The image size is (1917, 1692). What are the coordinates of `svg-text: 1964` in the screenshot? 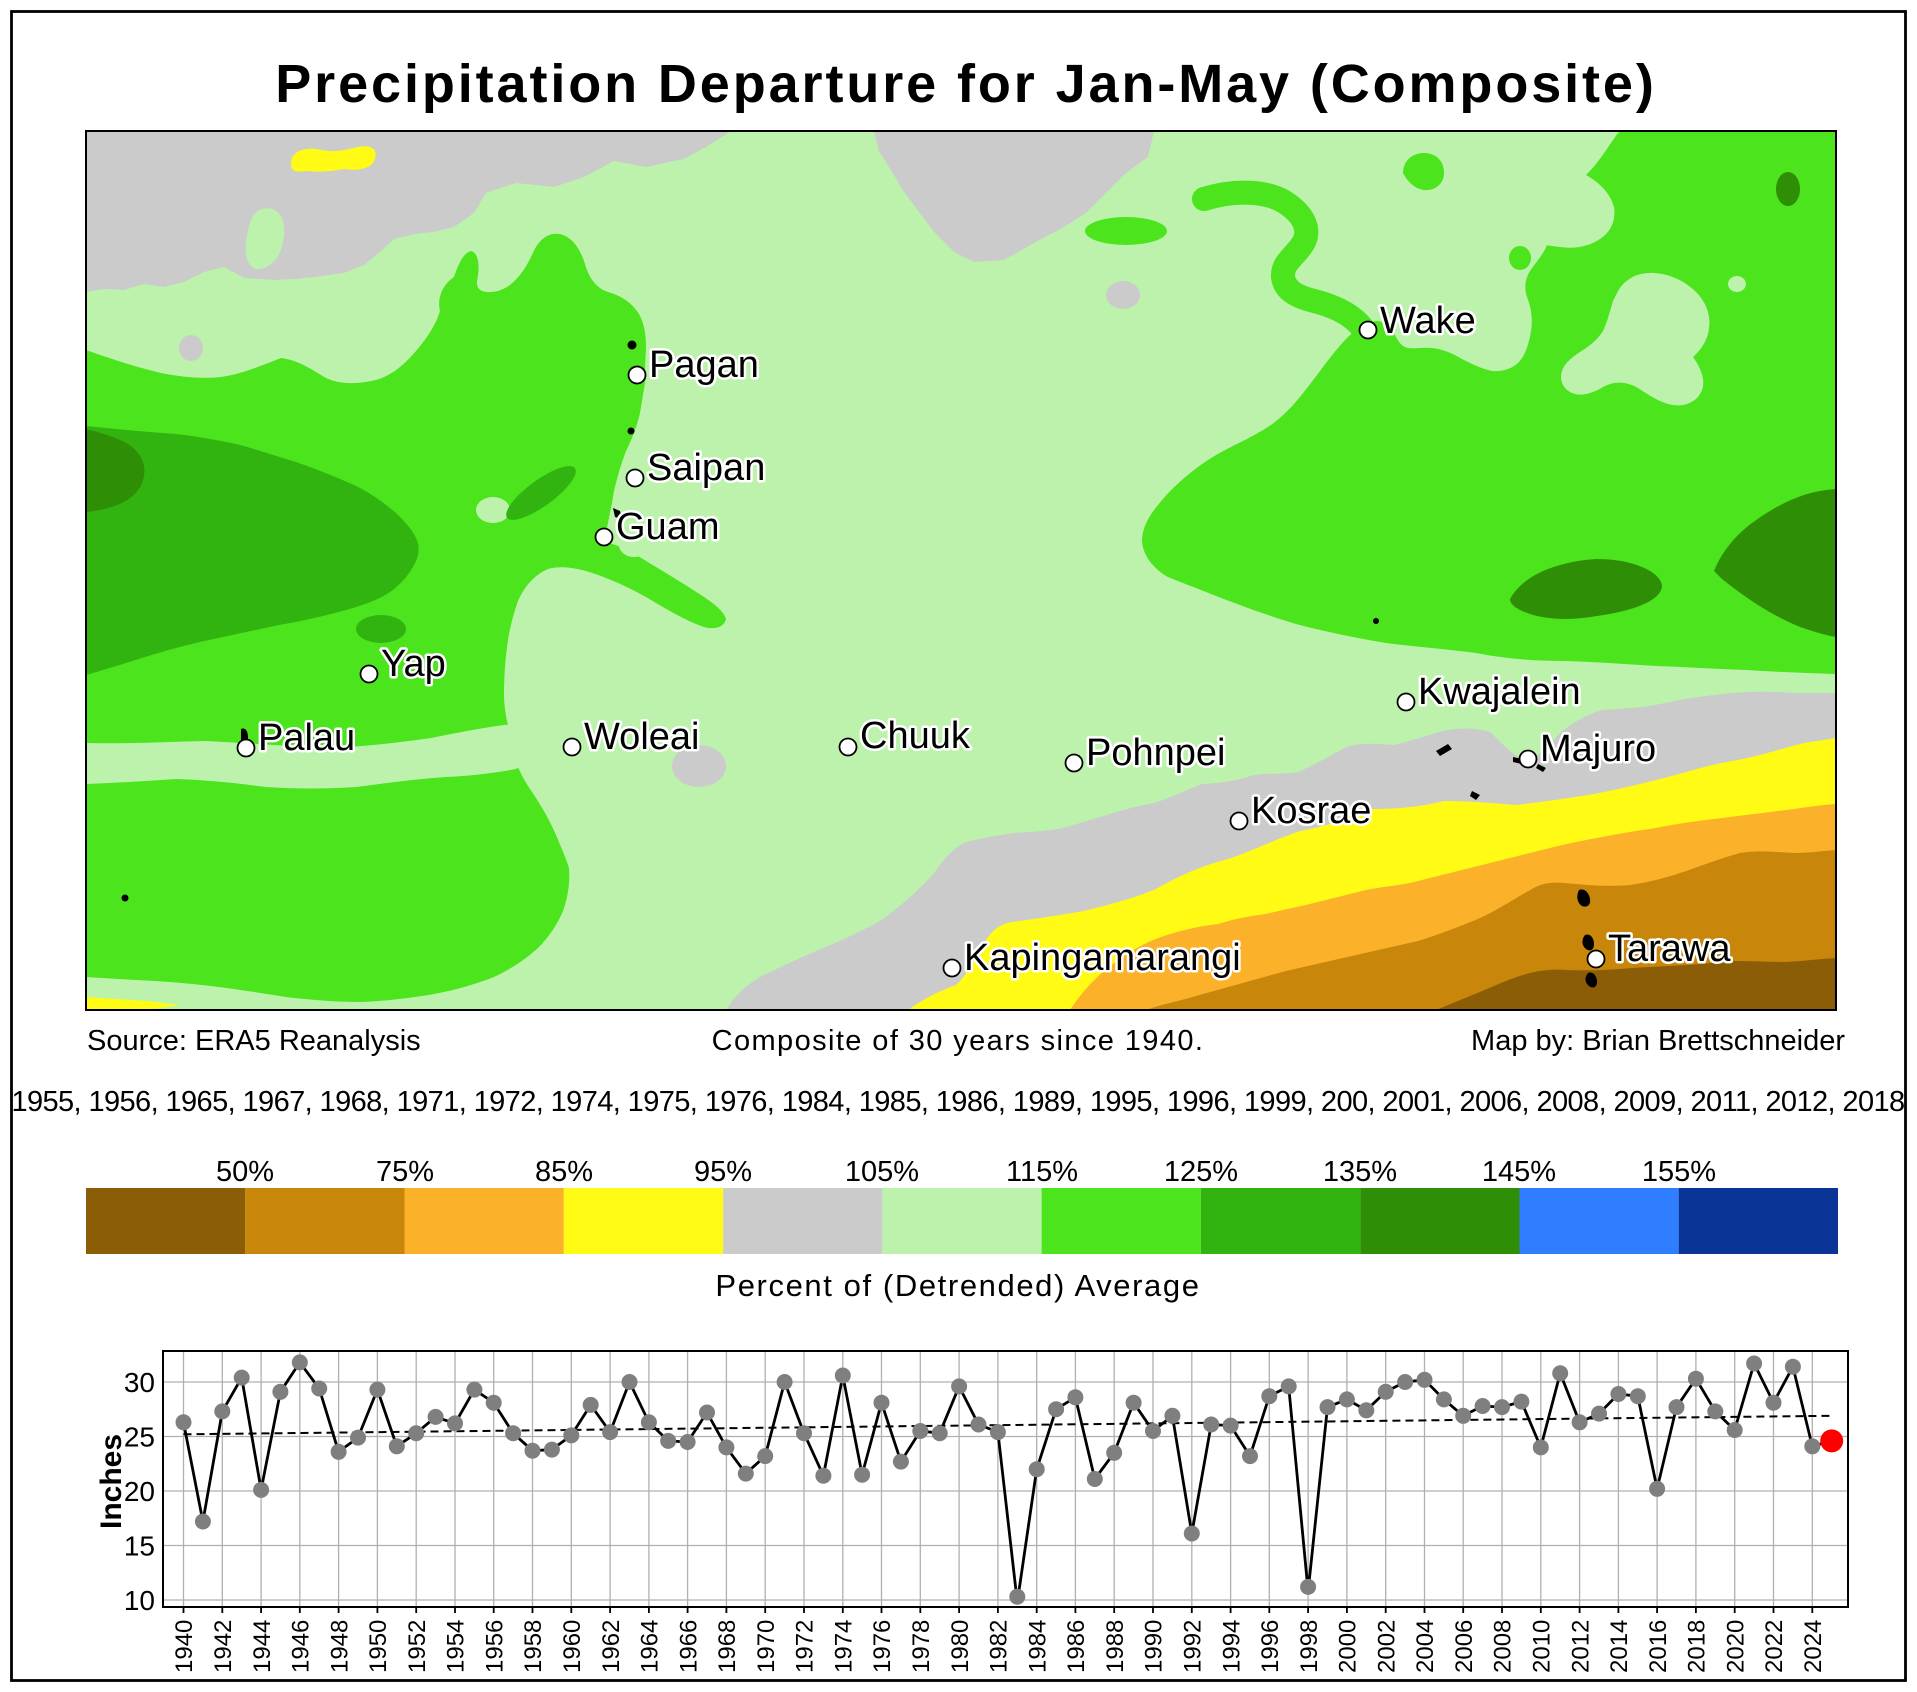 It's located at (650, 1646).